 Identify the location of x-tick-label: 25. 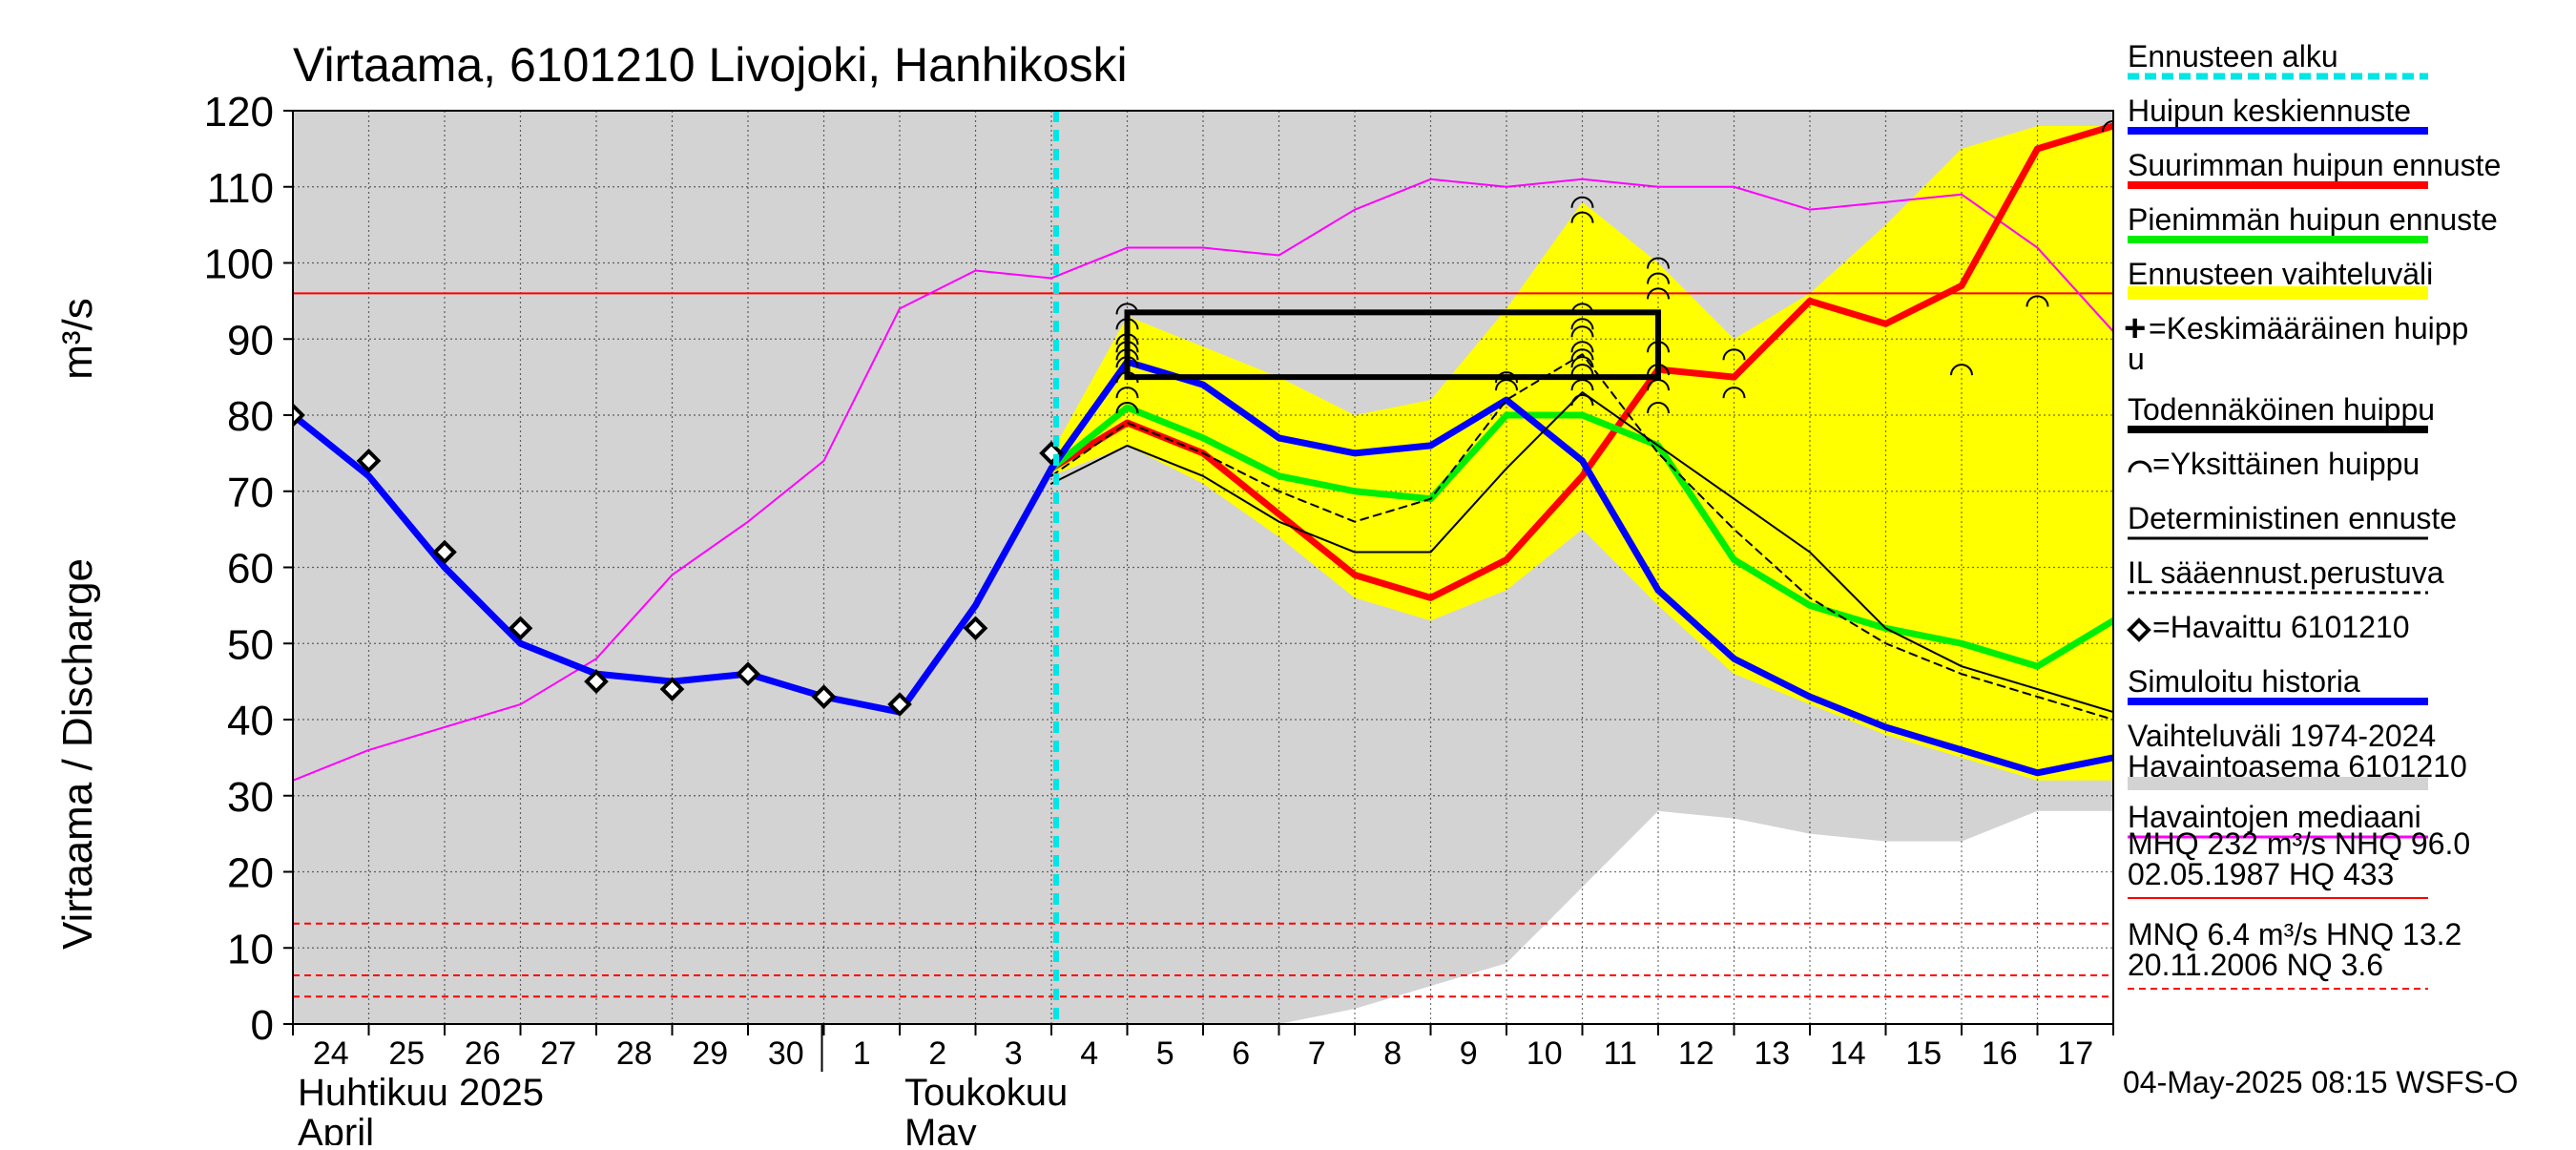
(406, 1053).